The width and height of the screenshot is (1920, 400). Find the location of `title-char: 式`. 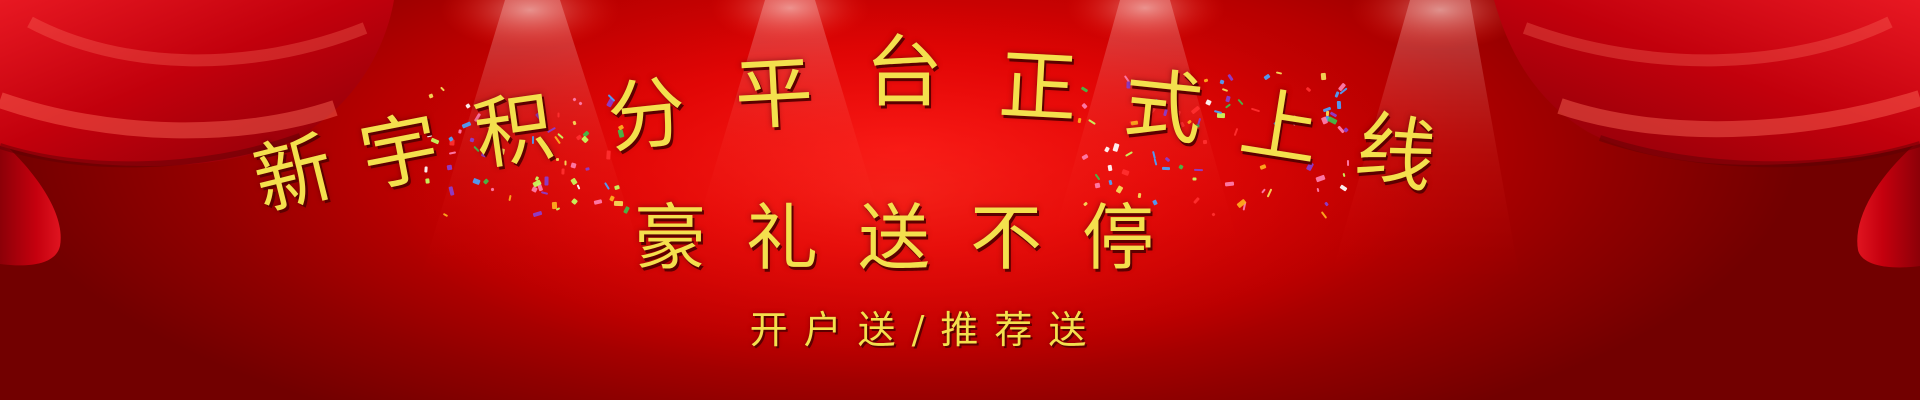

title-char: 式 is located at coordinates (1163, 108).